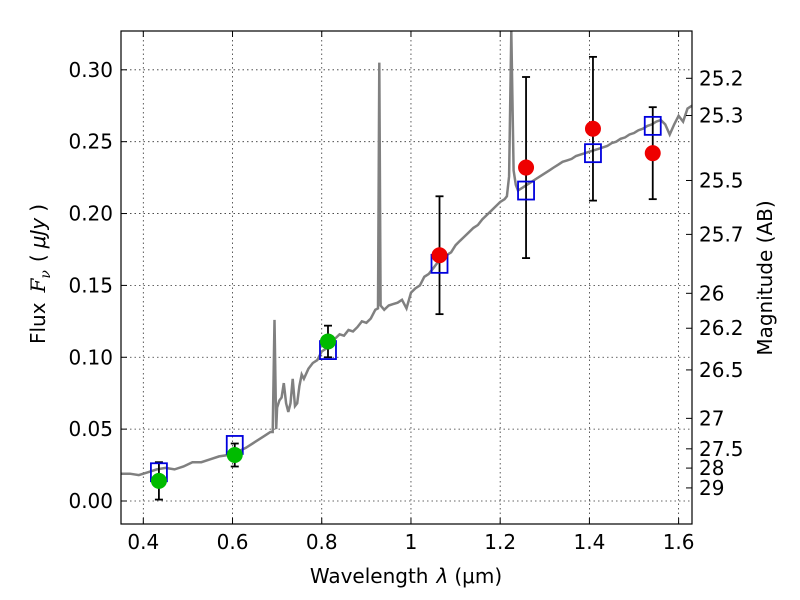 The height and width of the screenshot is (600, 800). I want to click on x-axis-label-unit: (μm), so click(478, 576).